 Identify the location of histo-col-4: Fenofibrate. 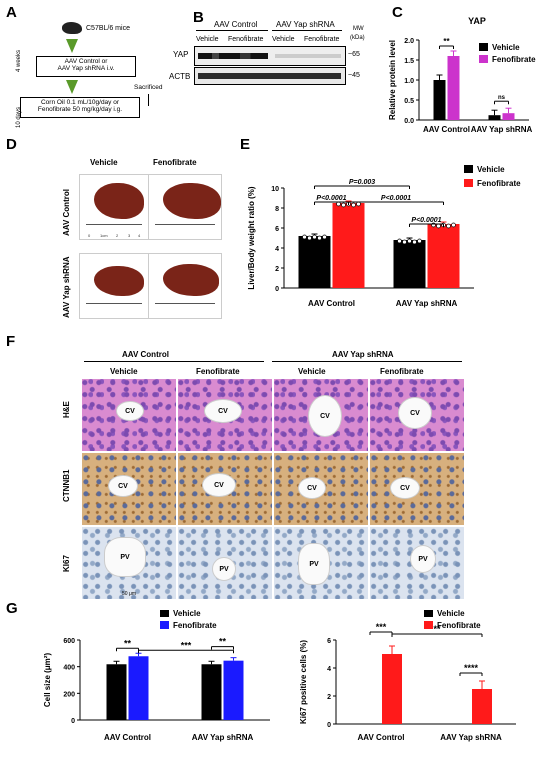
(402, 371).